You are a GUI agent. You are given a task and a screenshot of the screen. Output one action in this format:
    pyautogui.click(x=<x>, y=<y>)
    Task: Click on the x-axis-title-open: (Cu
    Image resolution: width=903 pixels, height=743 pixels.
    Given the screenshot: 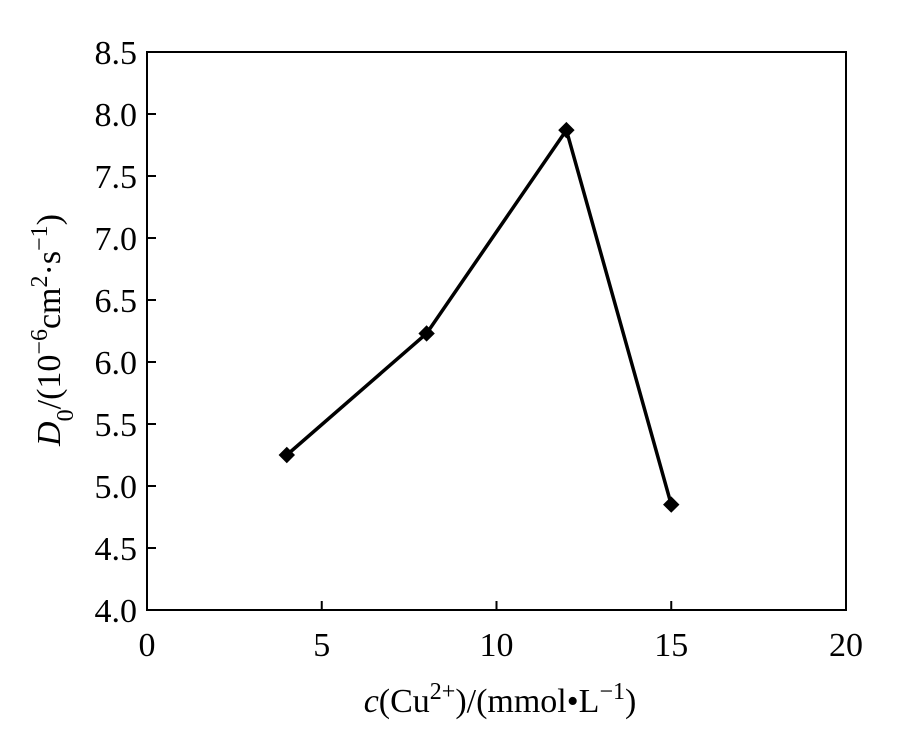 What is the action you would take?
    pyautogui.click(x=404, y=701)
    